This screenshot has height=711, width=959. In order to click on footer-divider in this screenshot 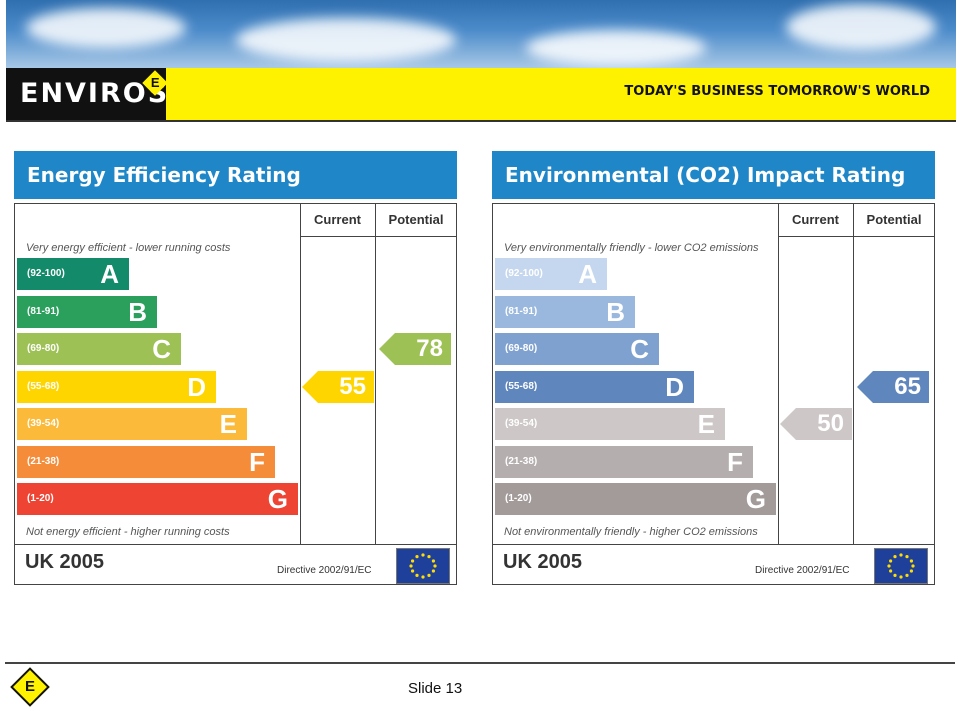, I will do `click(480, 663)`.